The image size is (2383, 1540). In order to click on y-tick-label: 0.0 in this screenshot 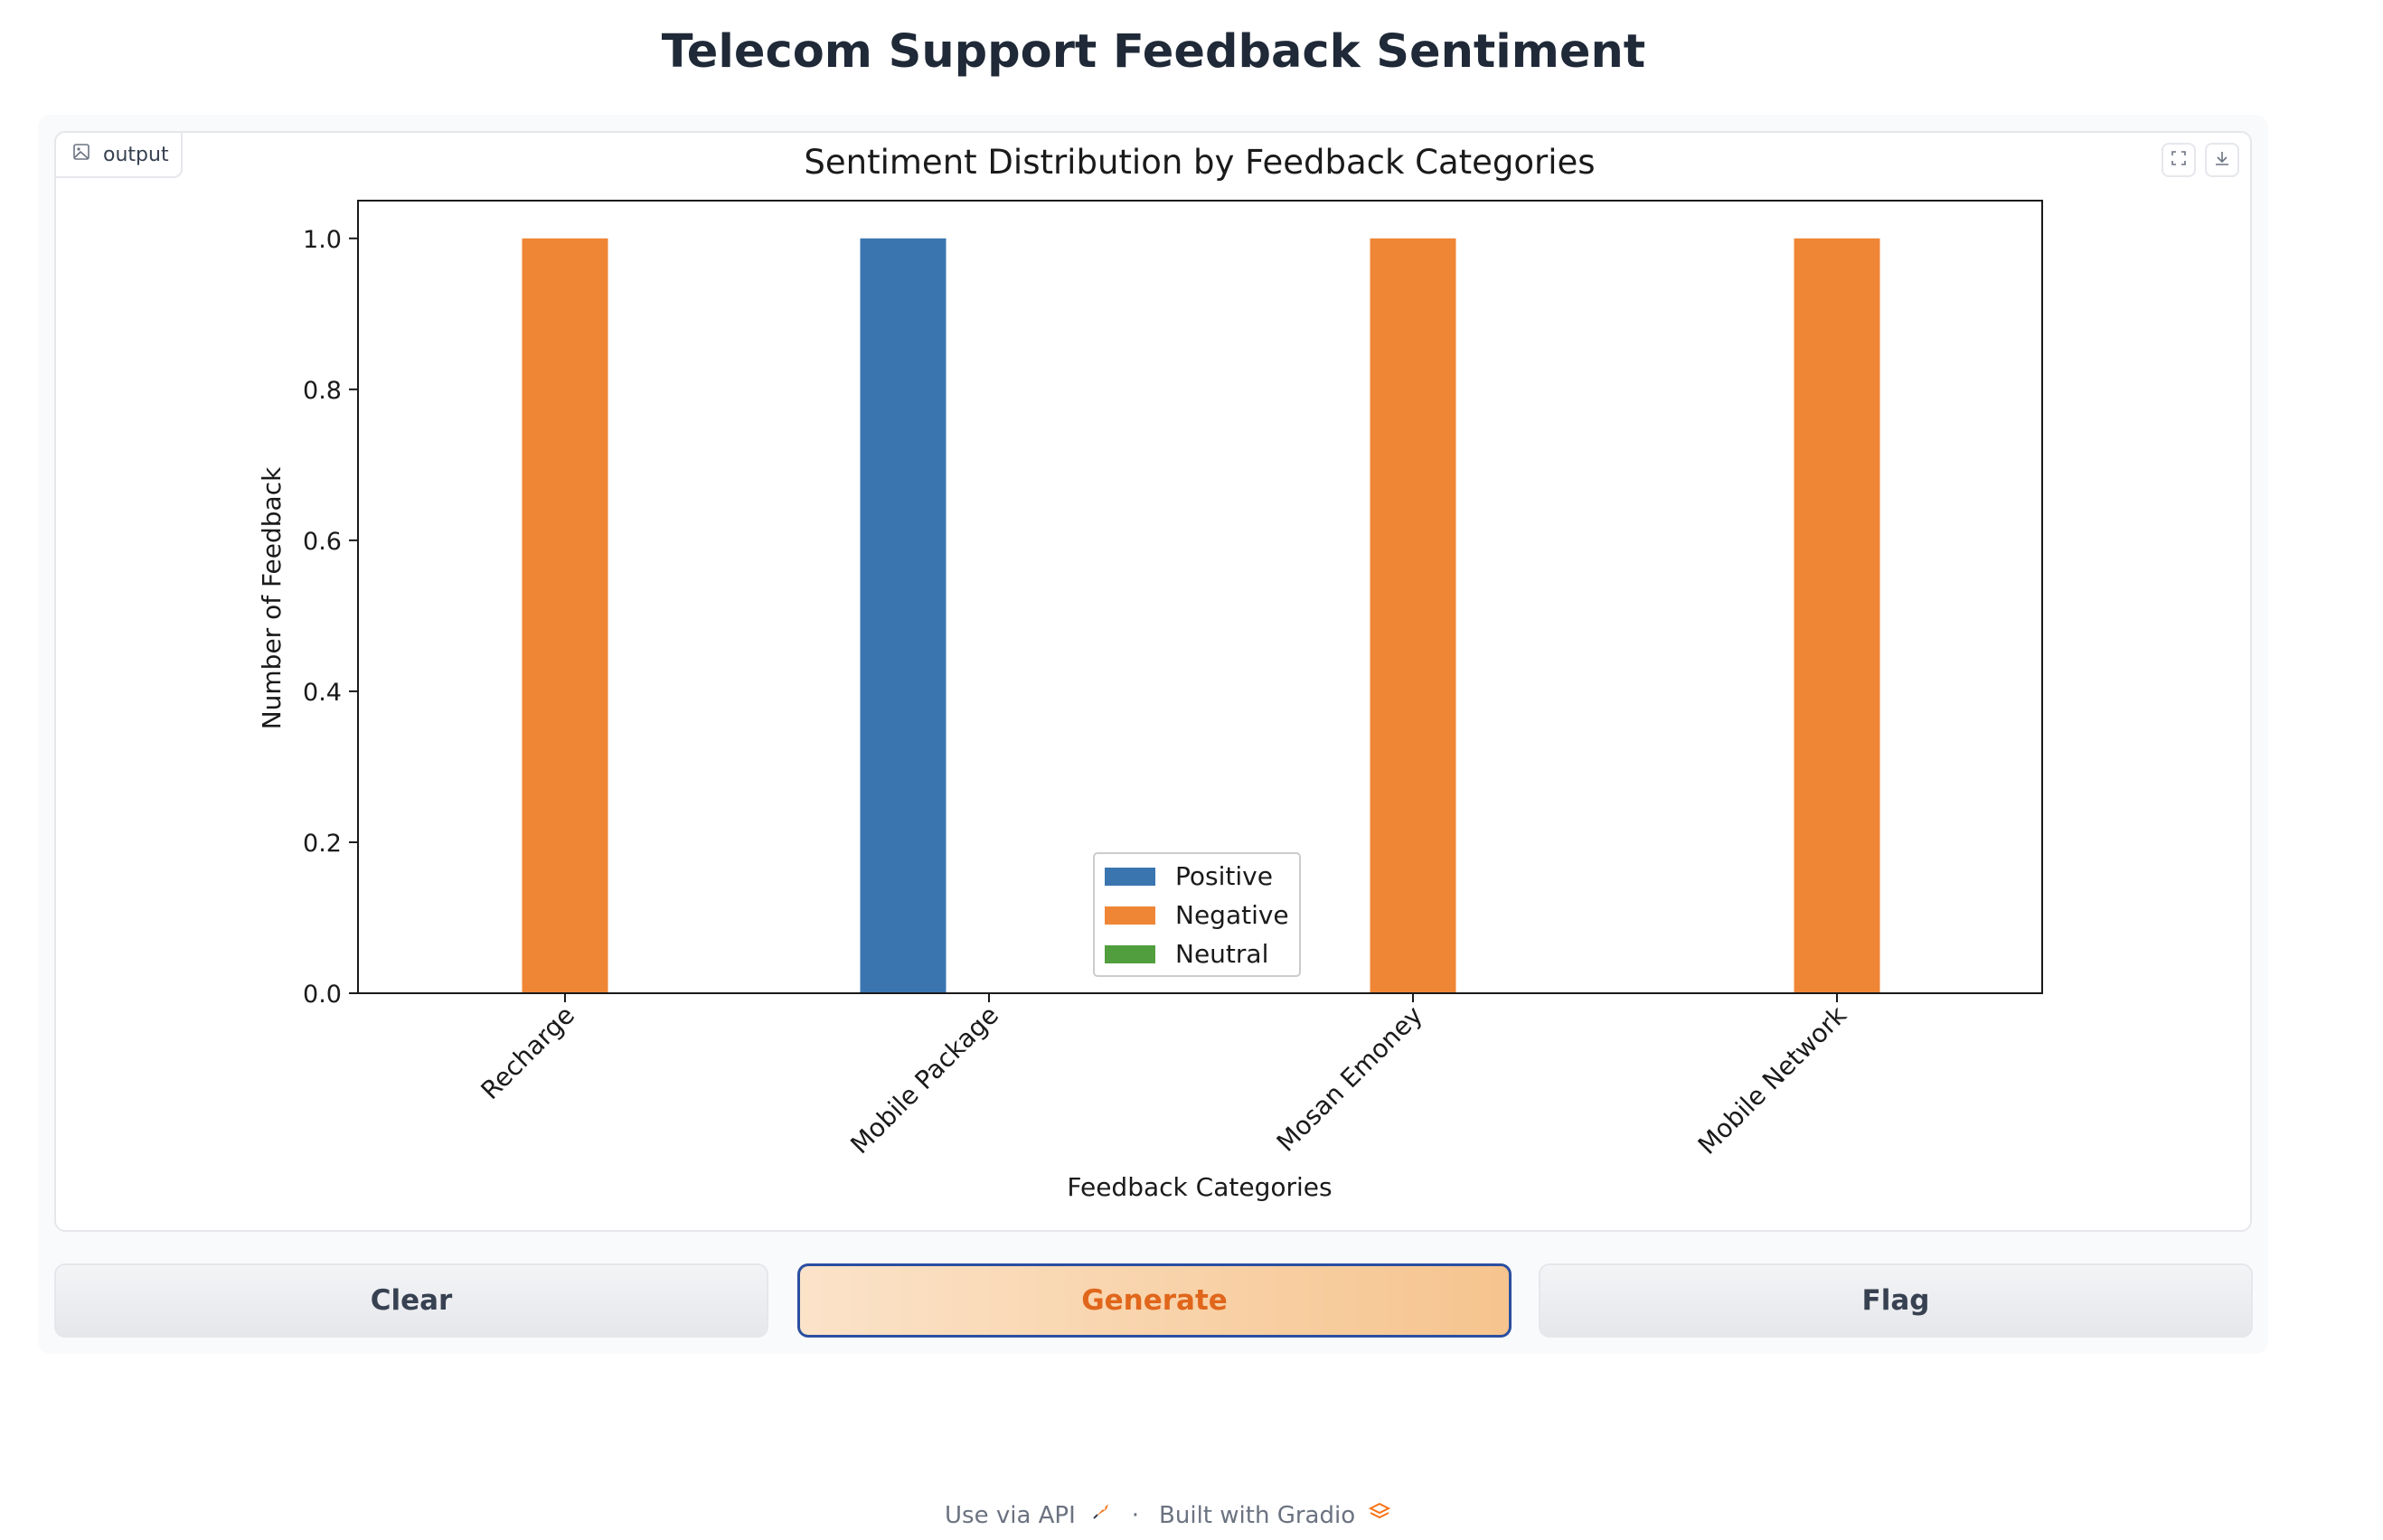, I will do `click(323, 995)`.